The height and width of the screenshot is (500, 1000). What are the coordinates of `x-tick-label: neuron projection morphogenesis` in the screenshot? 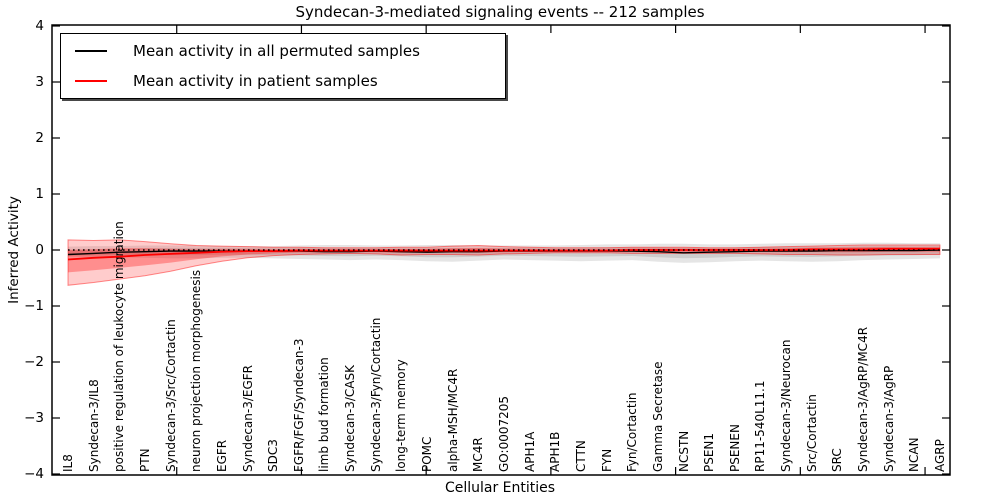 It's located at (196, 370).